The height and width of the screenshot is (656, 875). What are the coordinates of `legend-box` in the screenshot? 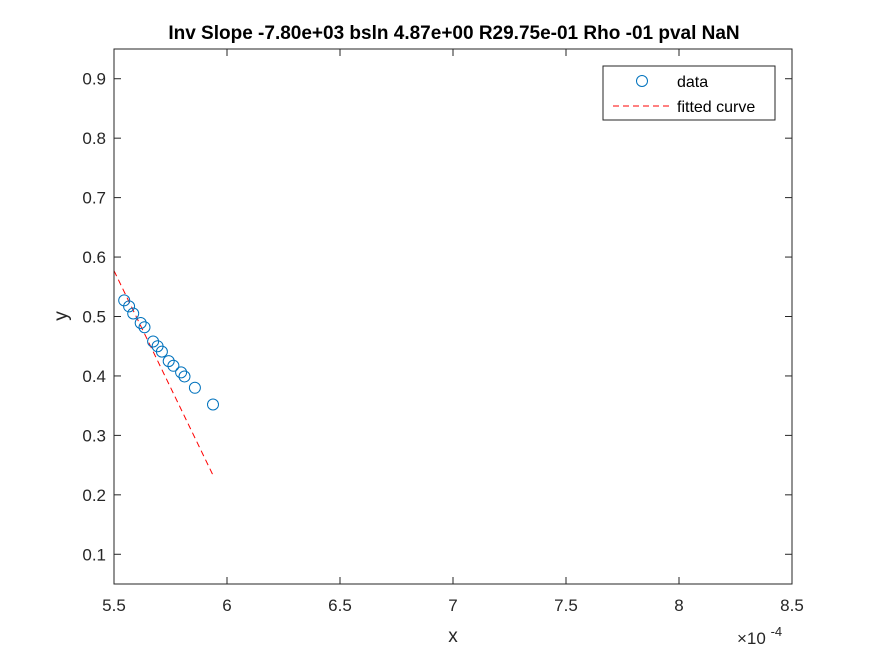 It's located at (689, 93).